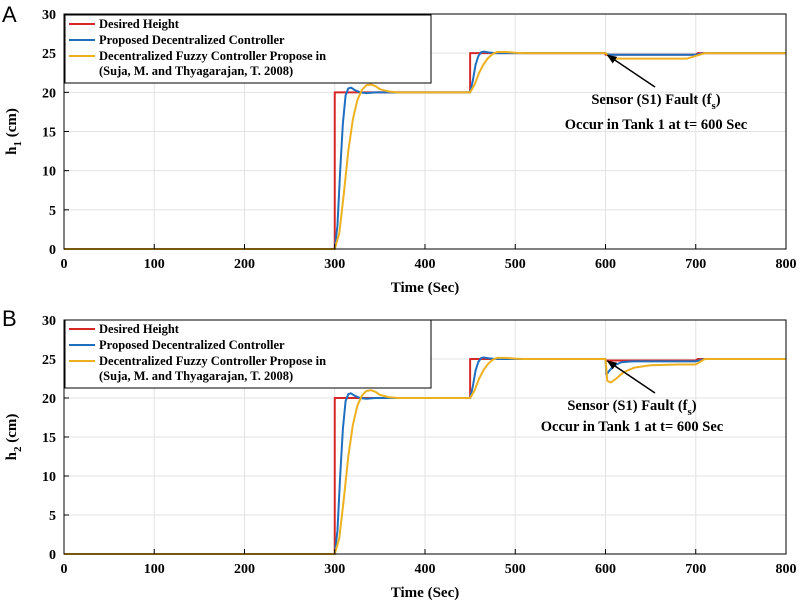 The width and height of the screenshot is (800, 600). I want to click on panel-letter: B, so click(9, 318).